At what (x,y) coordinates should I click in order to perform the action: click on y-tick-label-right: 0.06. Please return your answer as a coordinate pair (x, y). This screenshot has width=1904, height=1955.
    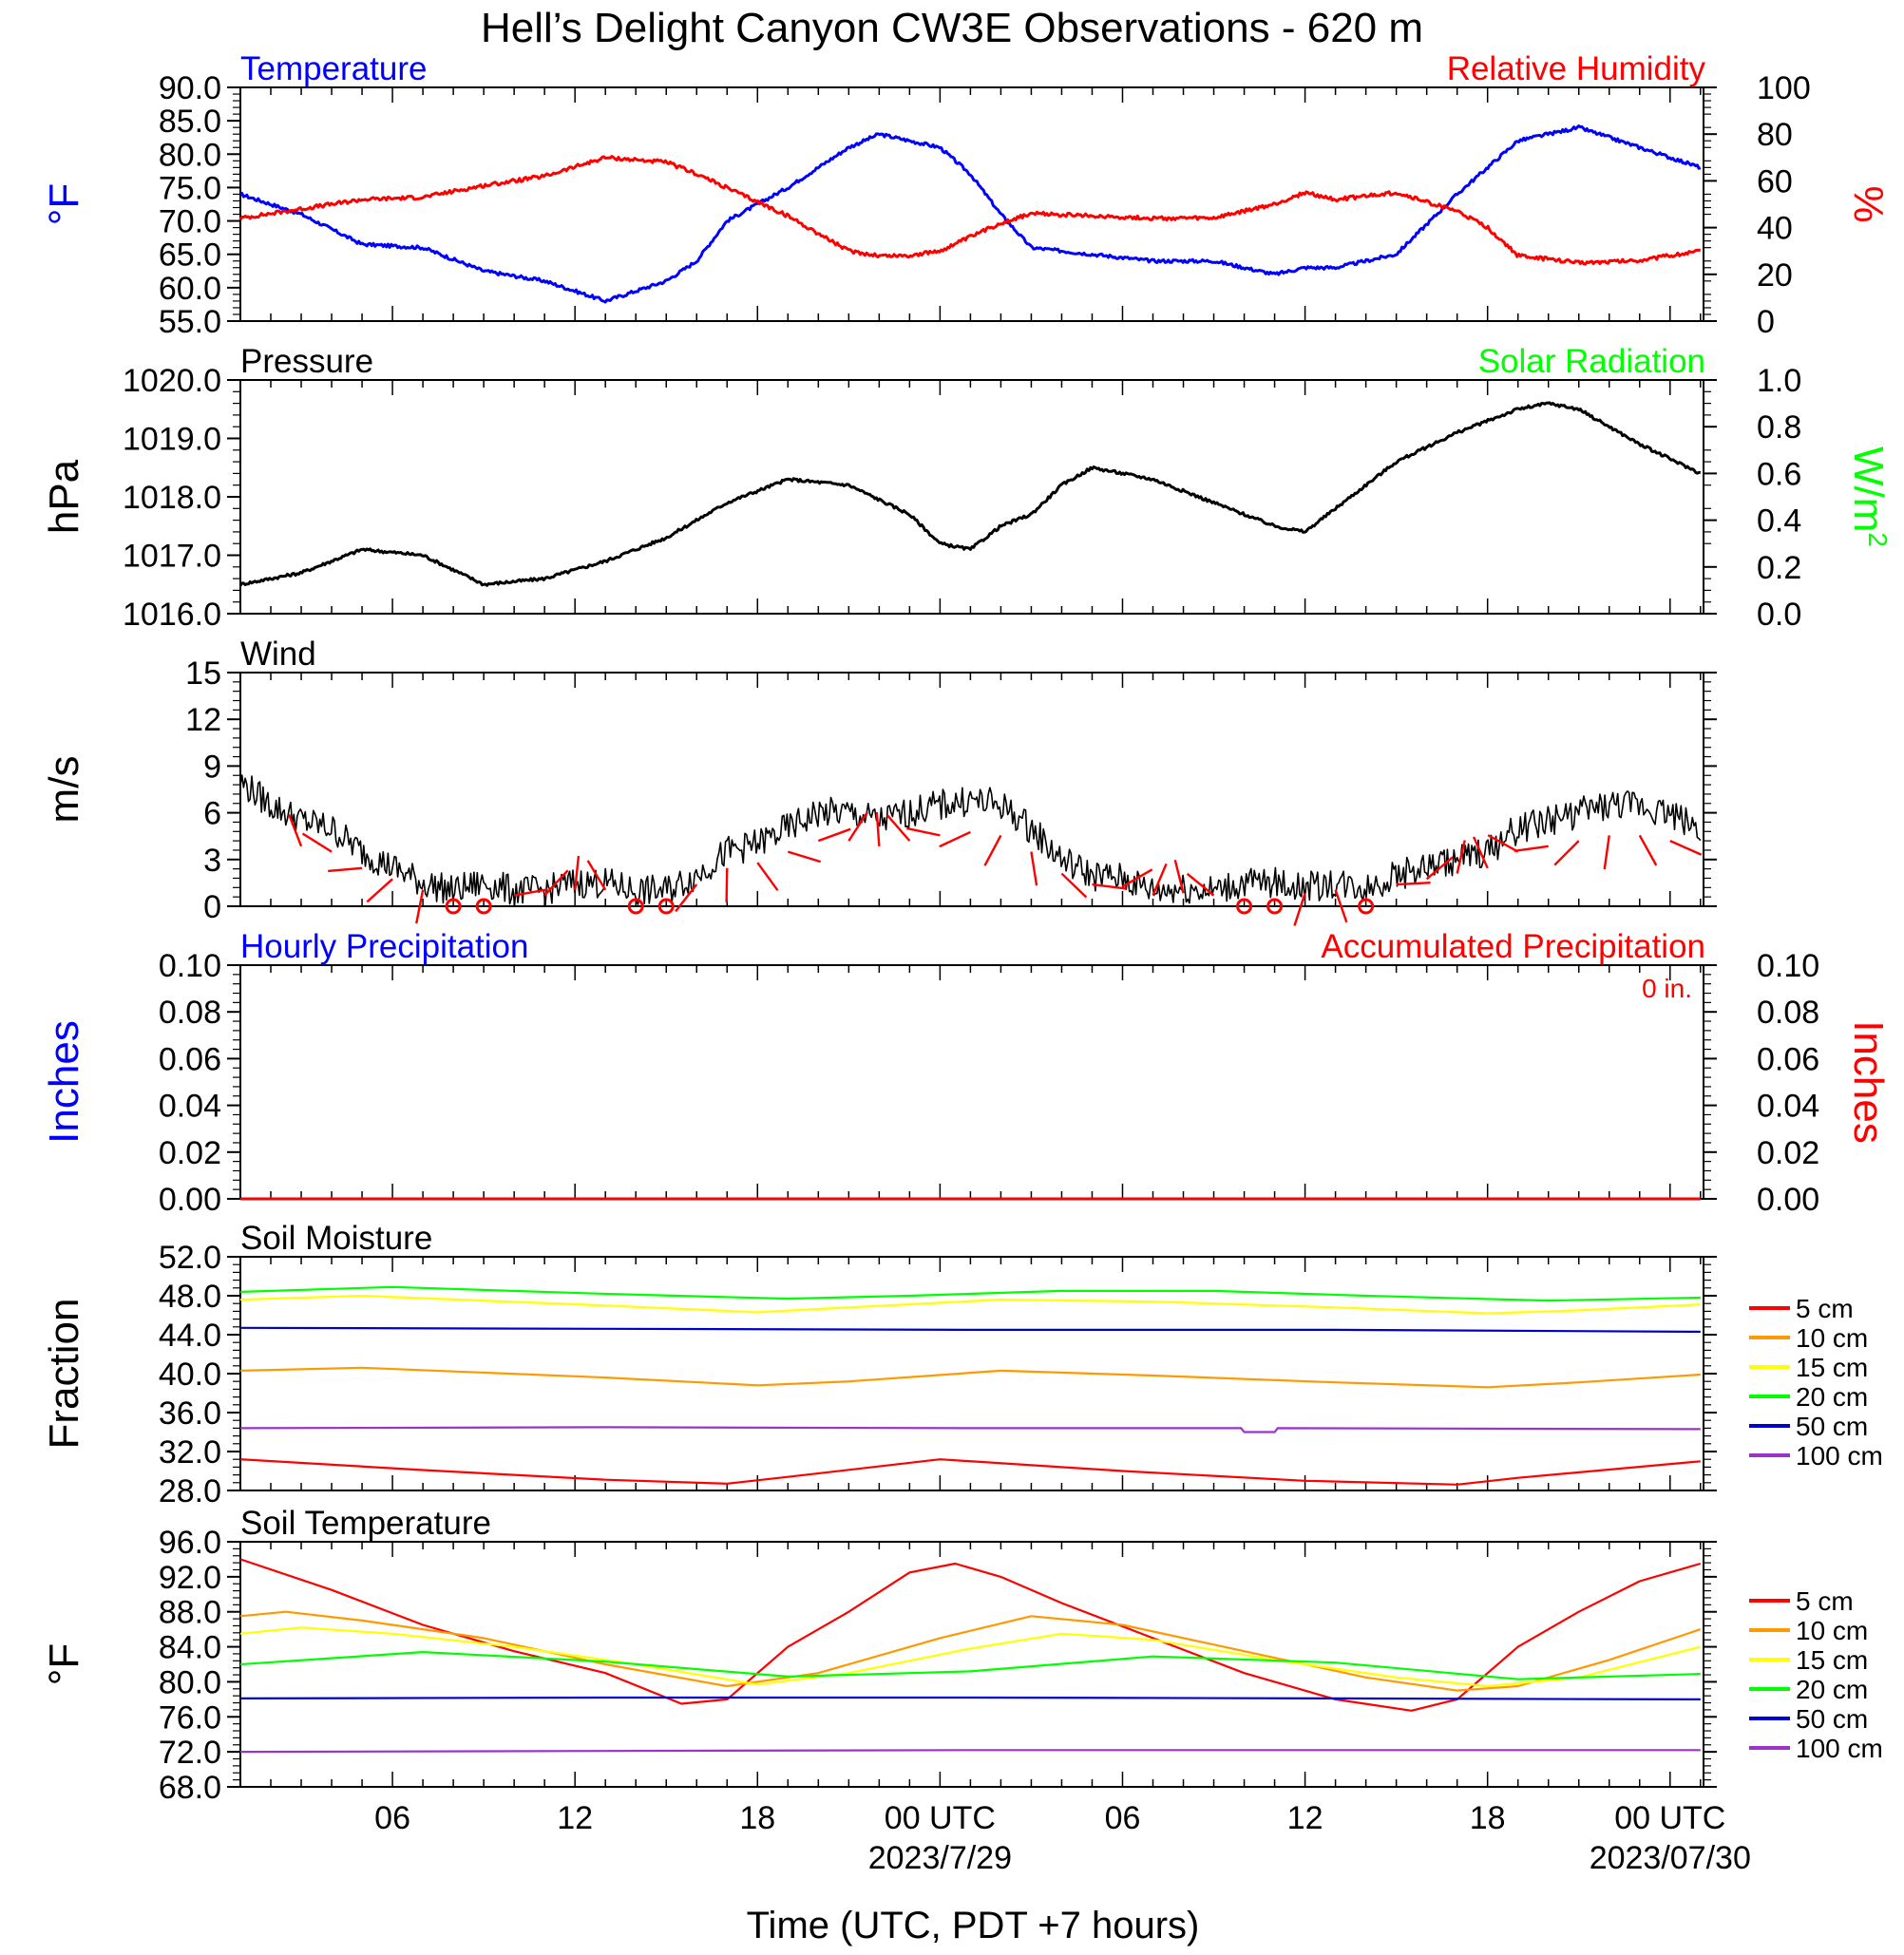
    Looking at the image, I should click on (1788, 1059).